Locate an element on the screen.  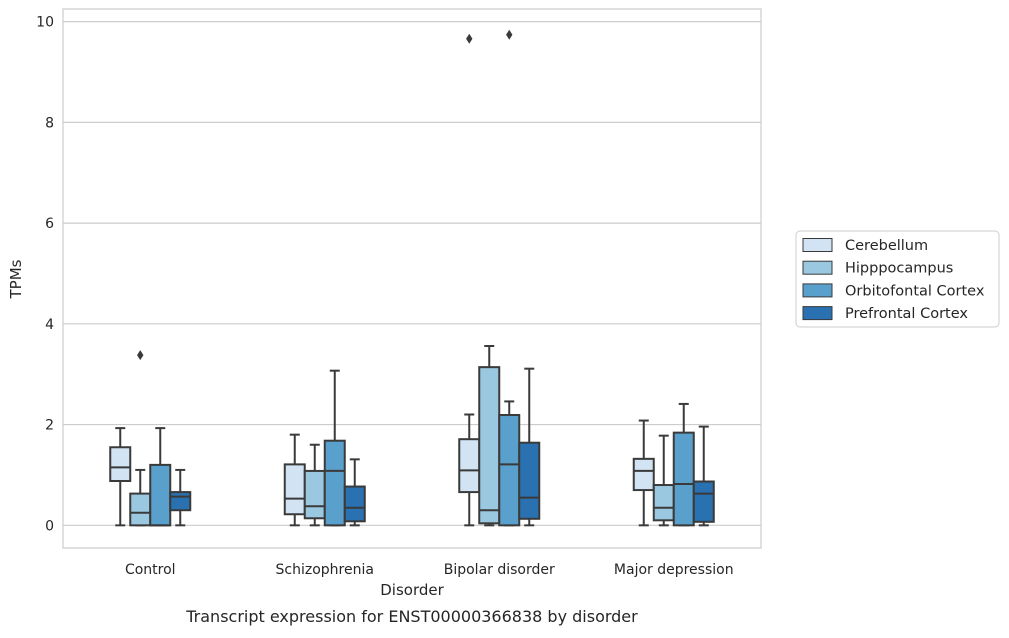
legend-frame is located at coordinates (897, 279).